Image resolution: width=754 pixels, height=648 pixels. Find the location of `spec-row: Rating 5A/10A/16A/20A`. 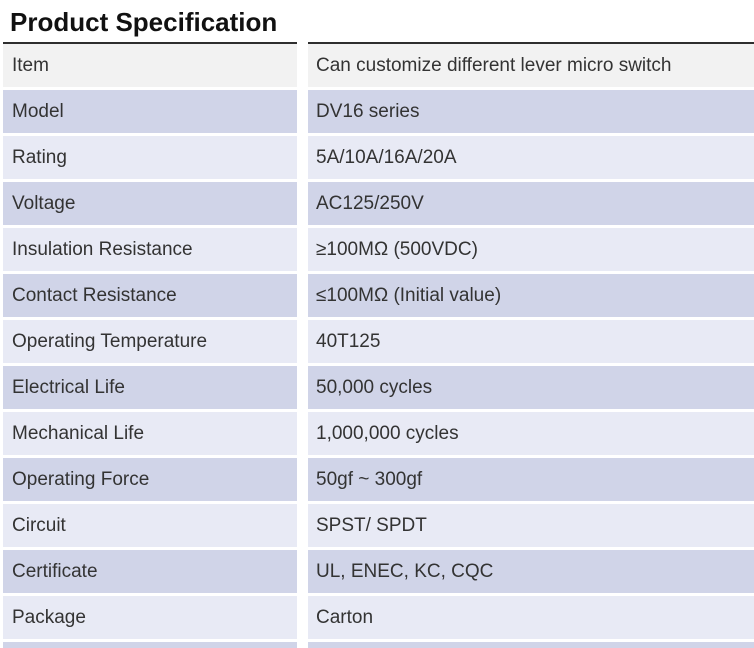

spec-row: Rating 5A/10A/16A/20A is located at coordinates (378, 157).